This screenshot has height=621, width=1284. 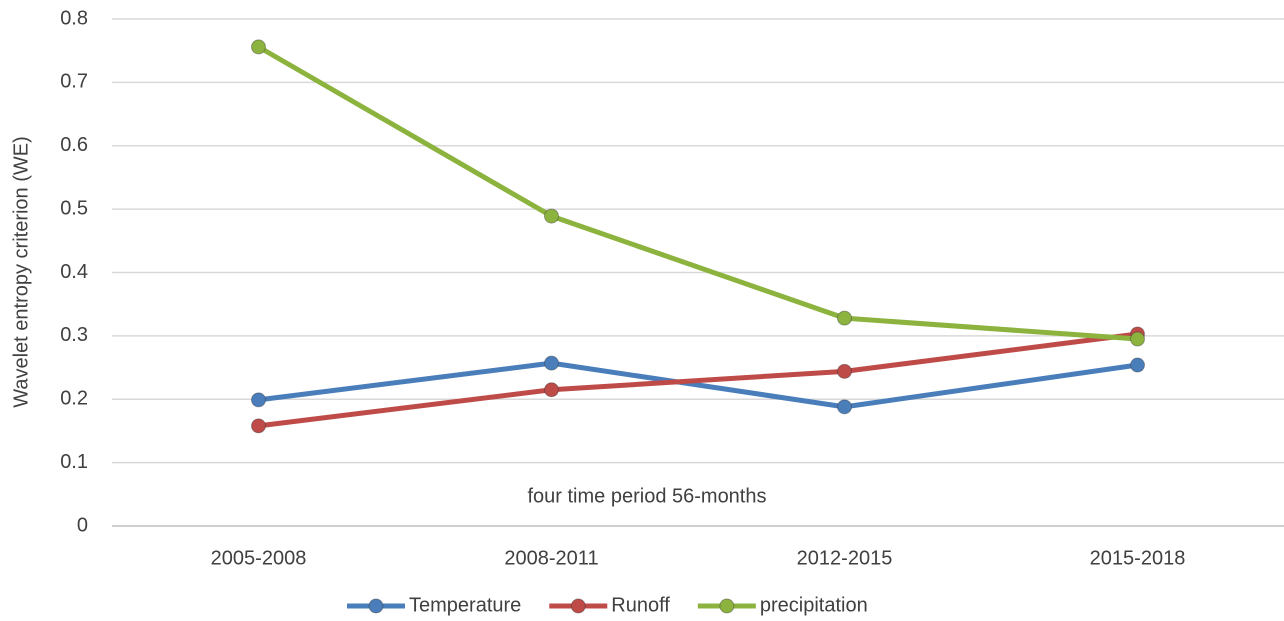 What do you see at coordinates (465, 605) in the screenshot?
I see `legend-label: Temperature` at bounding box center [465, 605].